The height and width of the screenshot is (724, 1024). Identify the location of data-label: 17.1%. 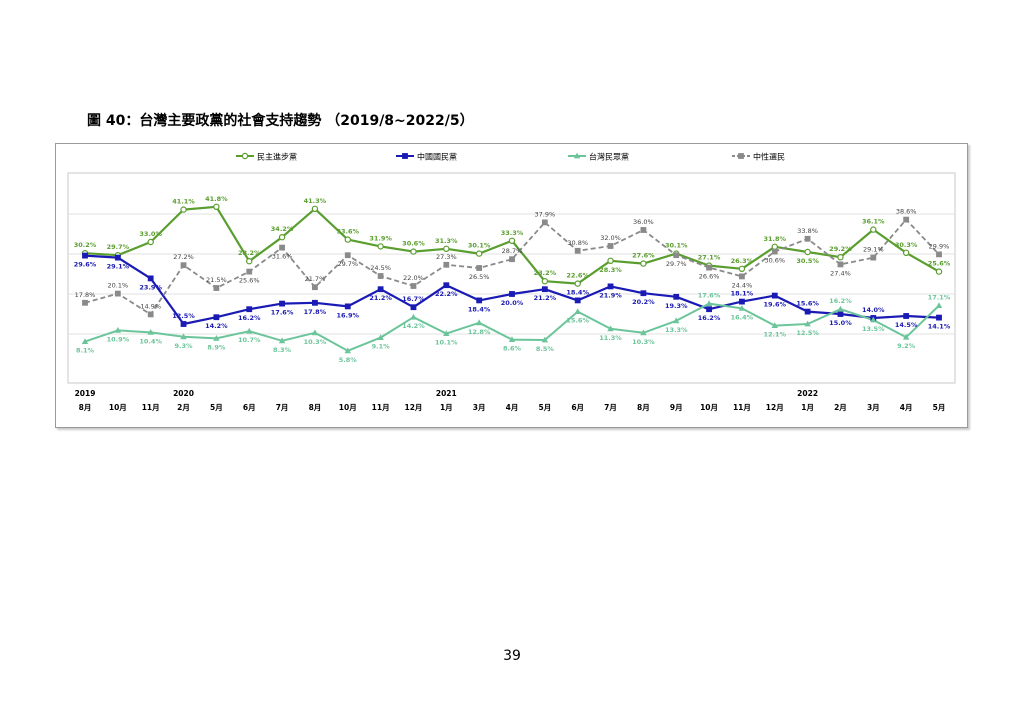
(939, 298).